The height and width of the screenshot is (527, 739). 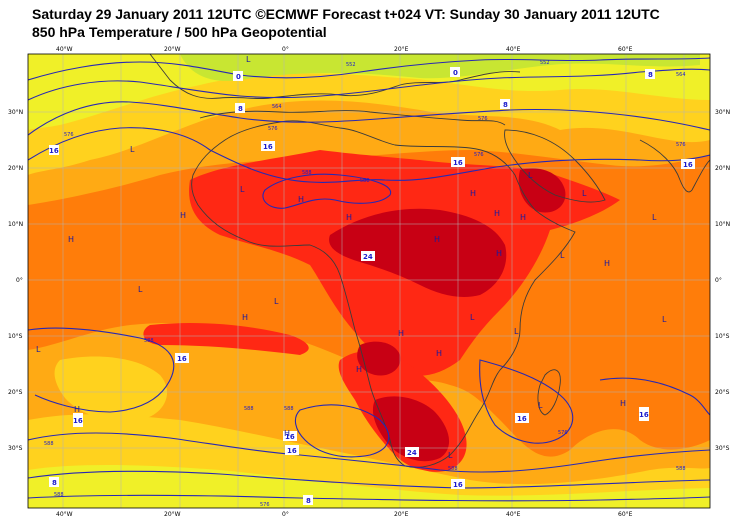 What do you see at coordinates (722, 112) in the screenshot?
I see `lat-tick: 30°N` at bounding box center [722, 112].